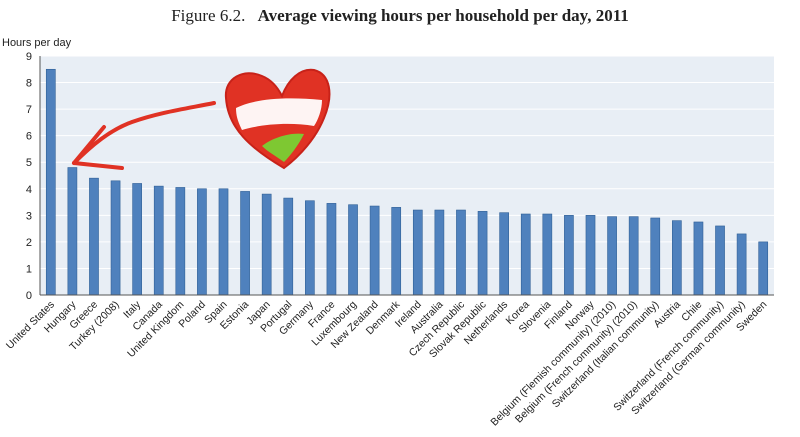 This screenshot has width=800, height=437. What do you see at coordinates (29, 57) in the screenshot?
I see `y-tick-label: 9` at bounding box center [29, 57].